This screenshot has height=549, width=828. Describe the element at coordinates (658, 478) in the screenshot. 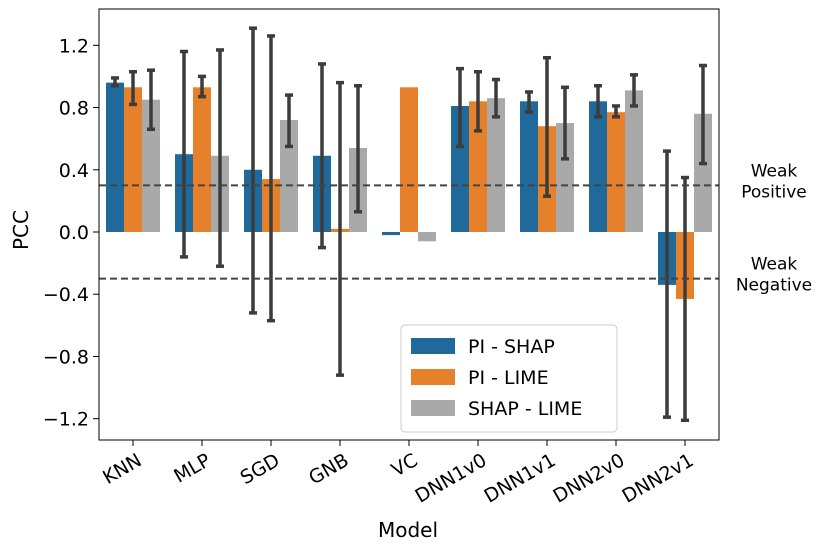

I see `x-tick-label-dnn2v1: DNN2v1` at that location.